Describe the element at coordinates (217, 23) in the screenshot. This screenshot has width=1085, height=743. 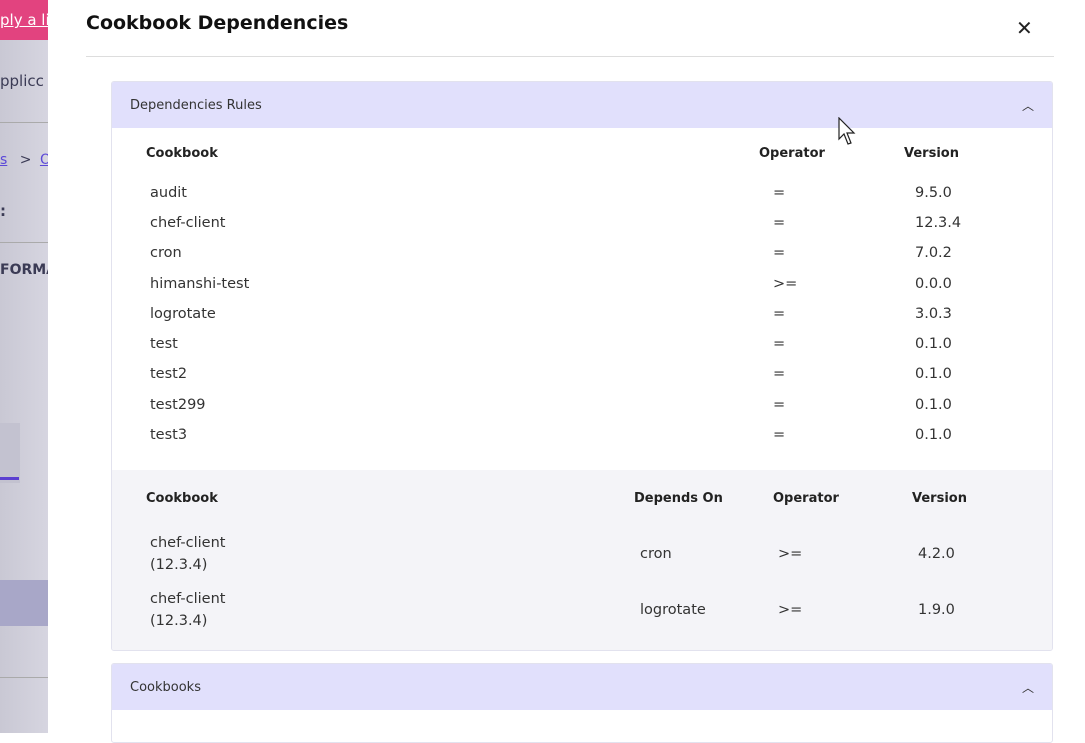
I see `modal-title: Cookbook Dependencies` at that location.